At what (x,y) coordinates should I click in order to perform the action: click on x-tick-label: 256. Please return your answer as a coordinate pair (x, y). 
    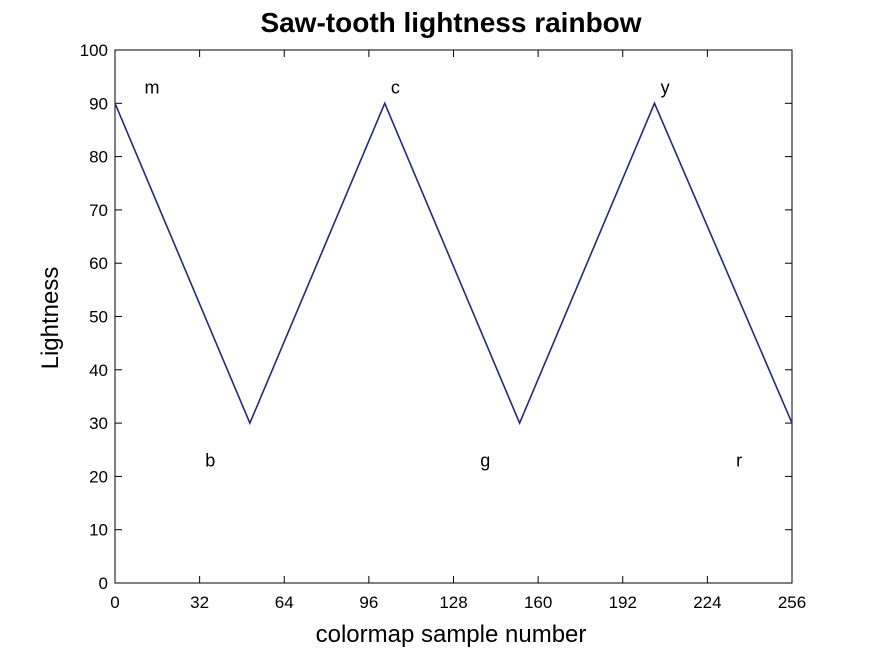
    Looking at the image, I should click on (792, 602).